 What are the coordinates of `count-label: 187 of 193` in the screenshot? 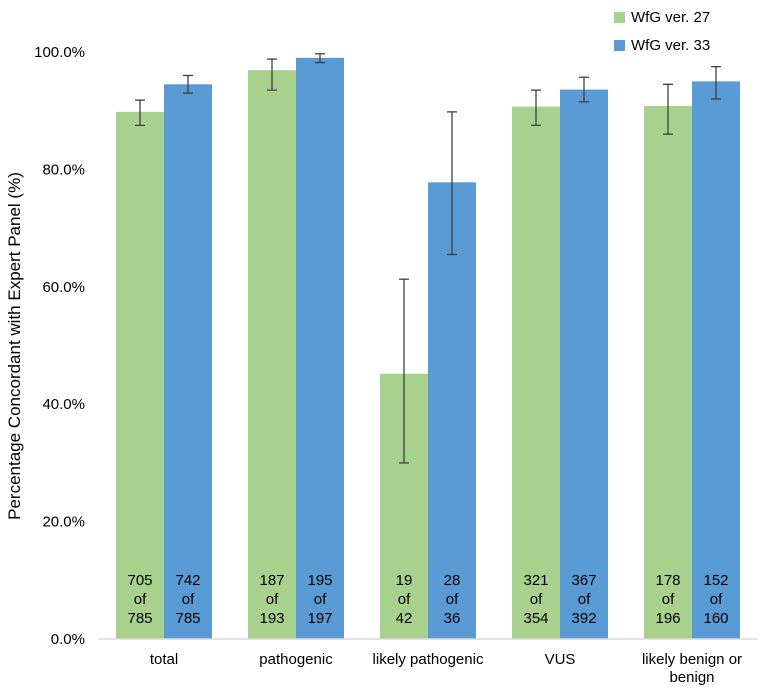 It's located at (271, 599).